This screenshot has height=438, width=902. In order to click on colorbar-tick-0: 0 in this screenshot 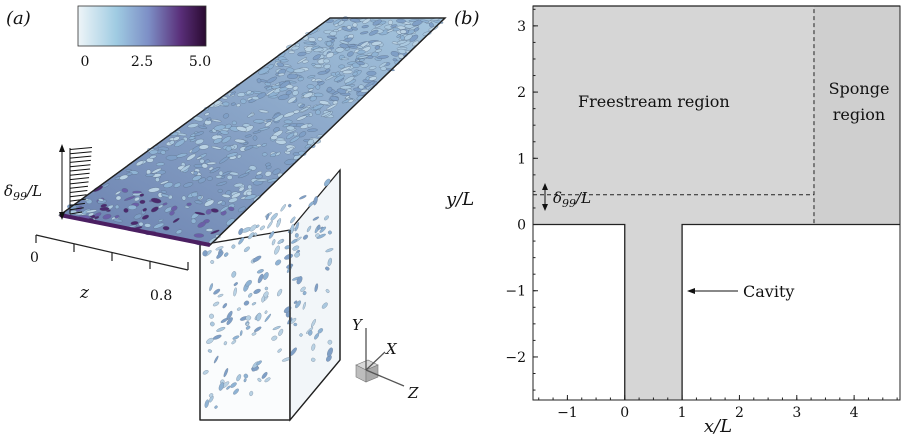, I will do `click(85, 62)`.